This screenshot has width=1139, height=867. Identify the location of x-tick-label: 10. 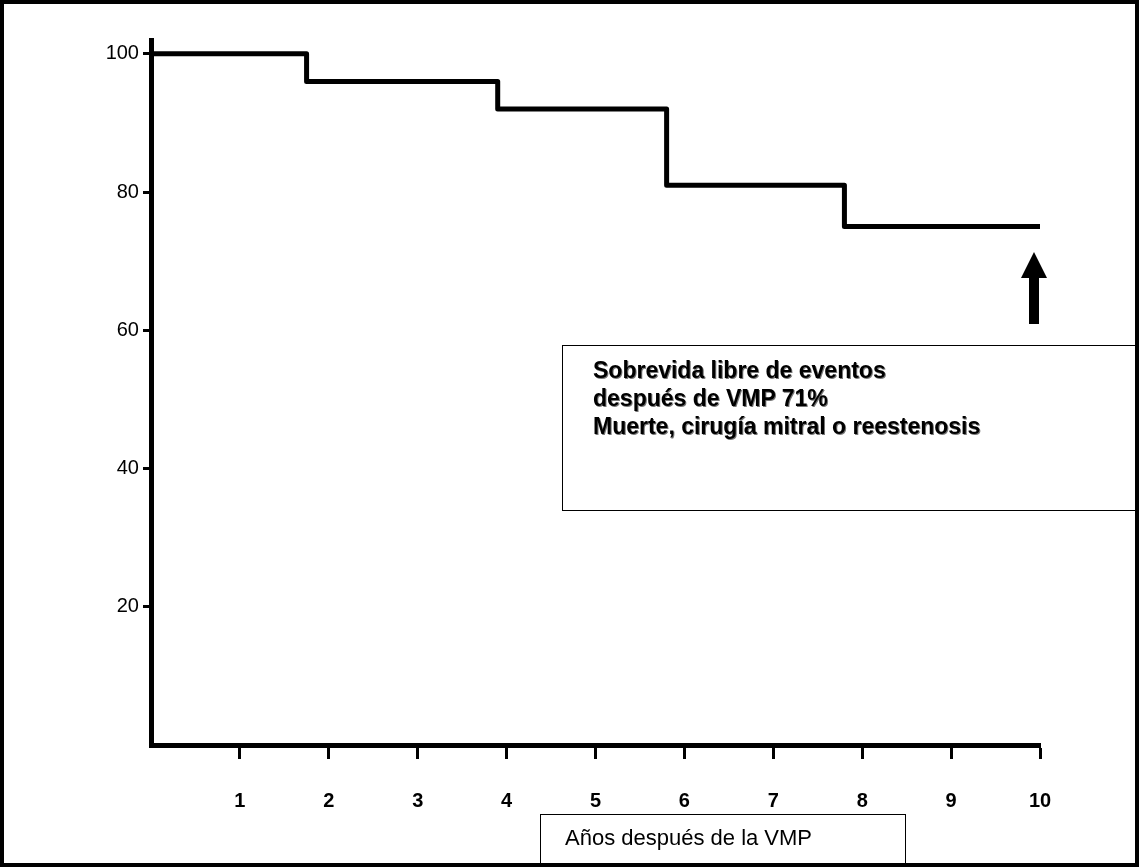
(1040, 799).